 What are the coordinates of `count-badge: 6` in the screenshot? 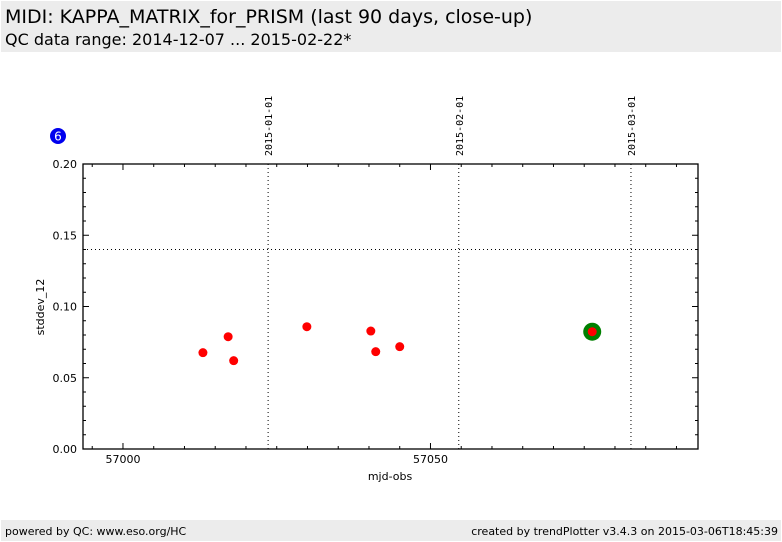 It's located at (58, 136).